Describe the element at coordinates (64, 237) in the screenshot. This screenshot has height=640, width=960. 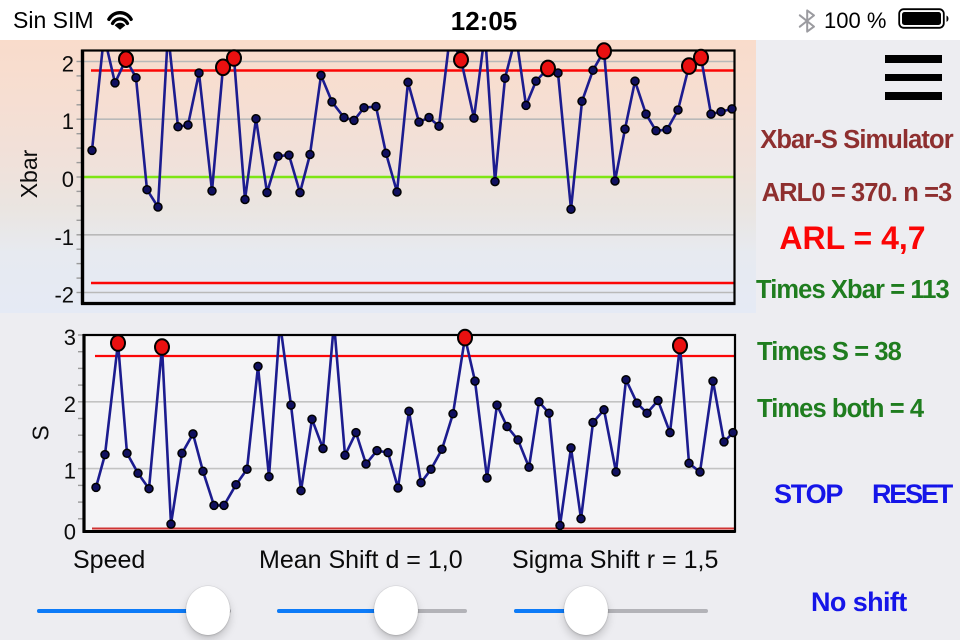
I see `svg-text: -1` at that location.